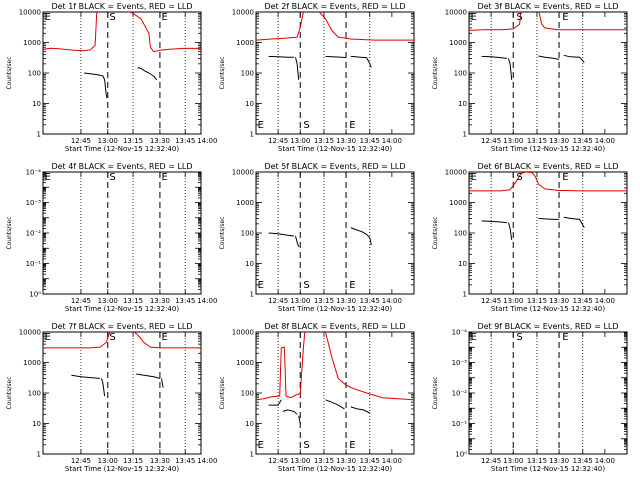 The width and height of the screenshot is (640, 480). Describe the element at coordinates (121, 166) in the screenshot. I see `panel-title: Det 4f BLACK = Events, RED = LLD` at that location.